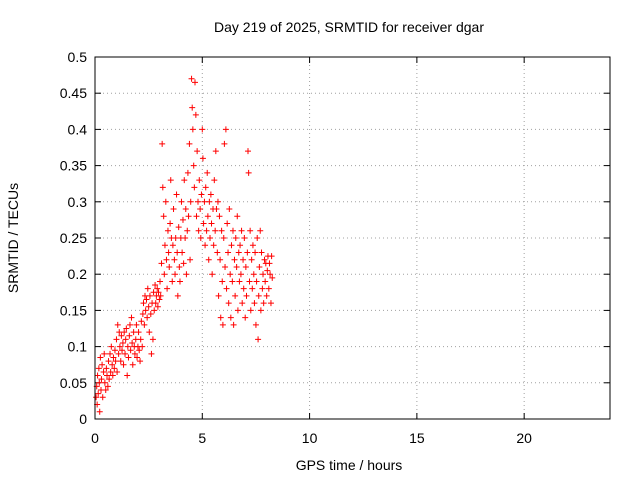 The width and height of the screenshot is (640, 480). Describe the element at coordinates (73, 383) in the screenshot. I see `y-tick-label: 0.05` at that location.